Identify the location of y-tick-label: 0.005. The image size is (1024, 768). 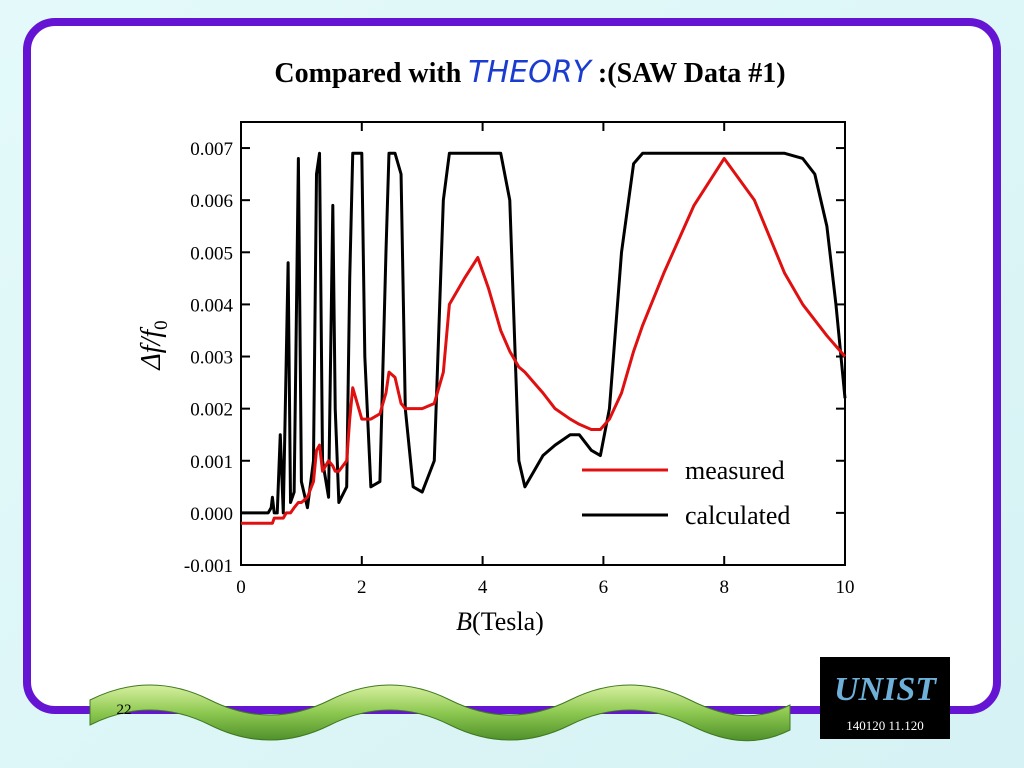
(211, 253).